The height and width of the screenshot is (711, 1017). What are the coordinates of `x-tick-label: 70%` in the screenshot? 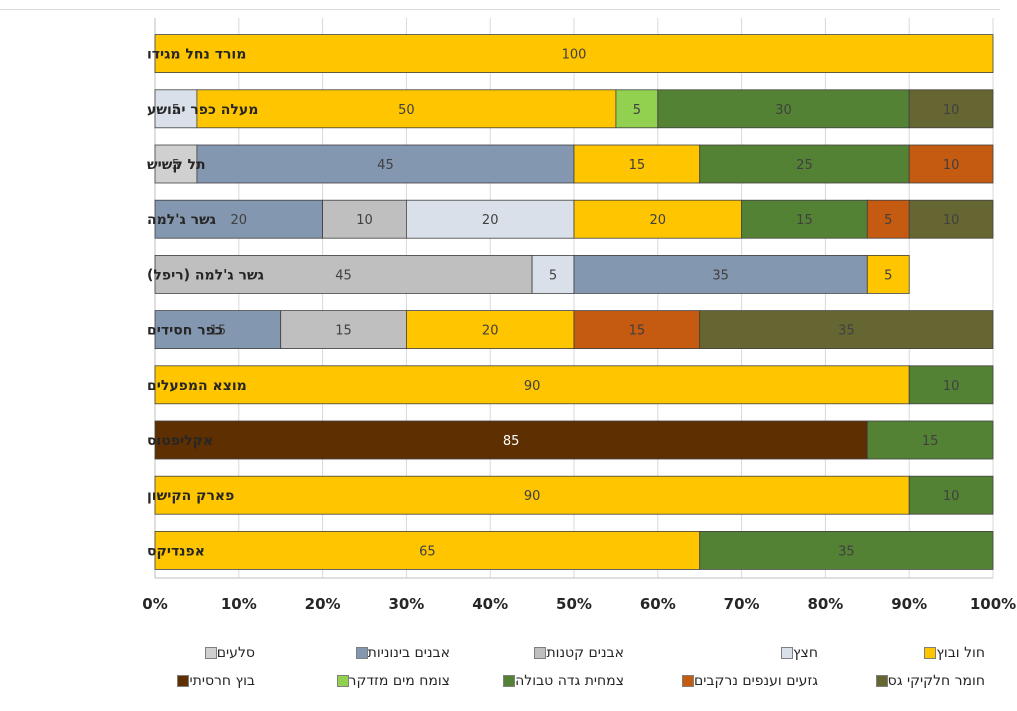 It's located at (742, 604).